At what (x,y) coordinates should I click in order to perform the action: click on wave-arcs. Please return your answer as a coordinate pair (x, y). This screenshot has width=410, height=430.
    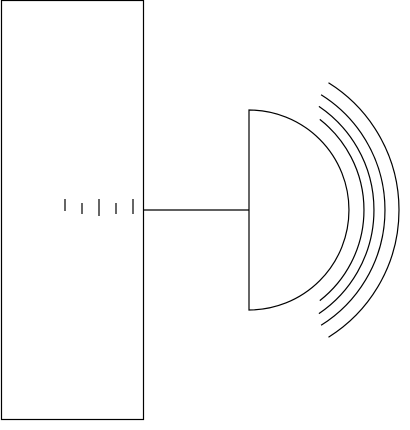
    Looking at the image, I should click on (359, 210).